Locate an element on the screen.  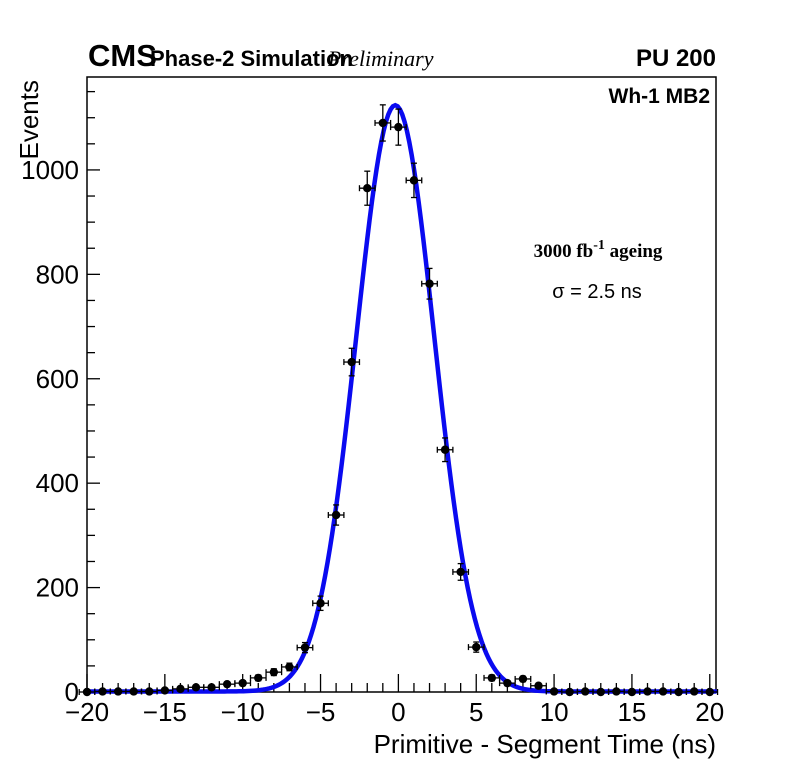
x-tick-label: −10 is located at coordinates (243, 712).